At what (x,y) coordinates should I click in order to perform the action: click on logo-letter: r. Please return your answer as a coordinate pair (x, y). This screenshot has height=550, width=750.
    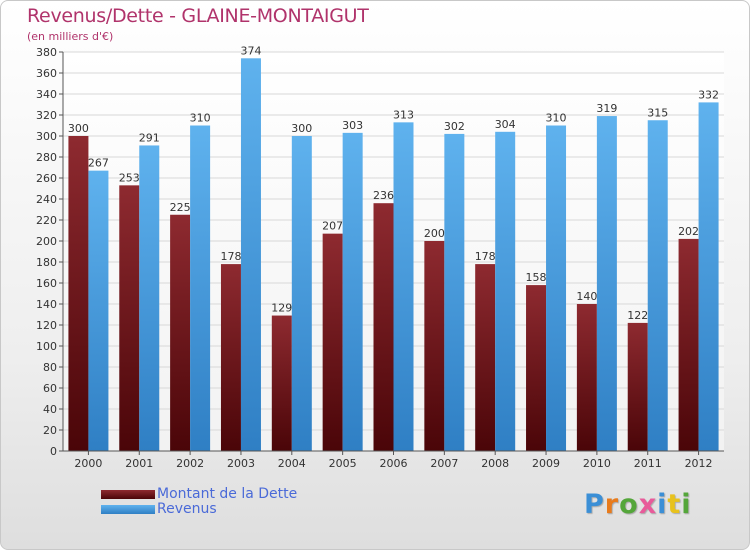
    Looking at the image, I should click on (612, 504).